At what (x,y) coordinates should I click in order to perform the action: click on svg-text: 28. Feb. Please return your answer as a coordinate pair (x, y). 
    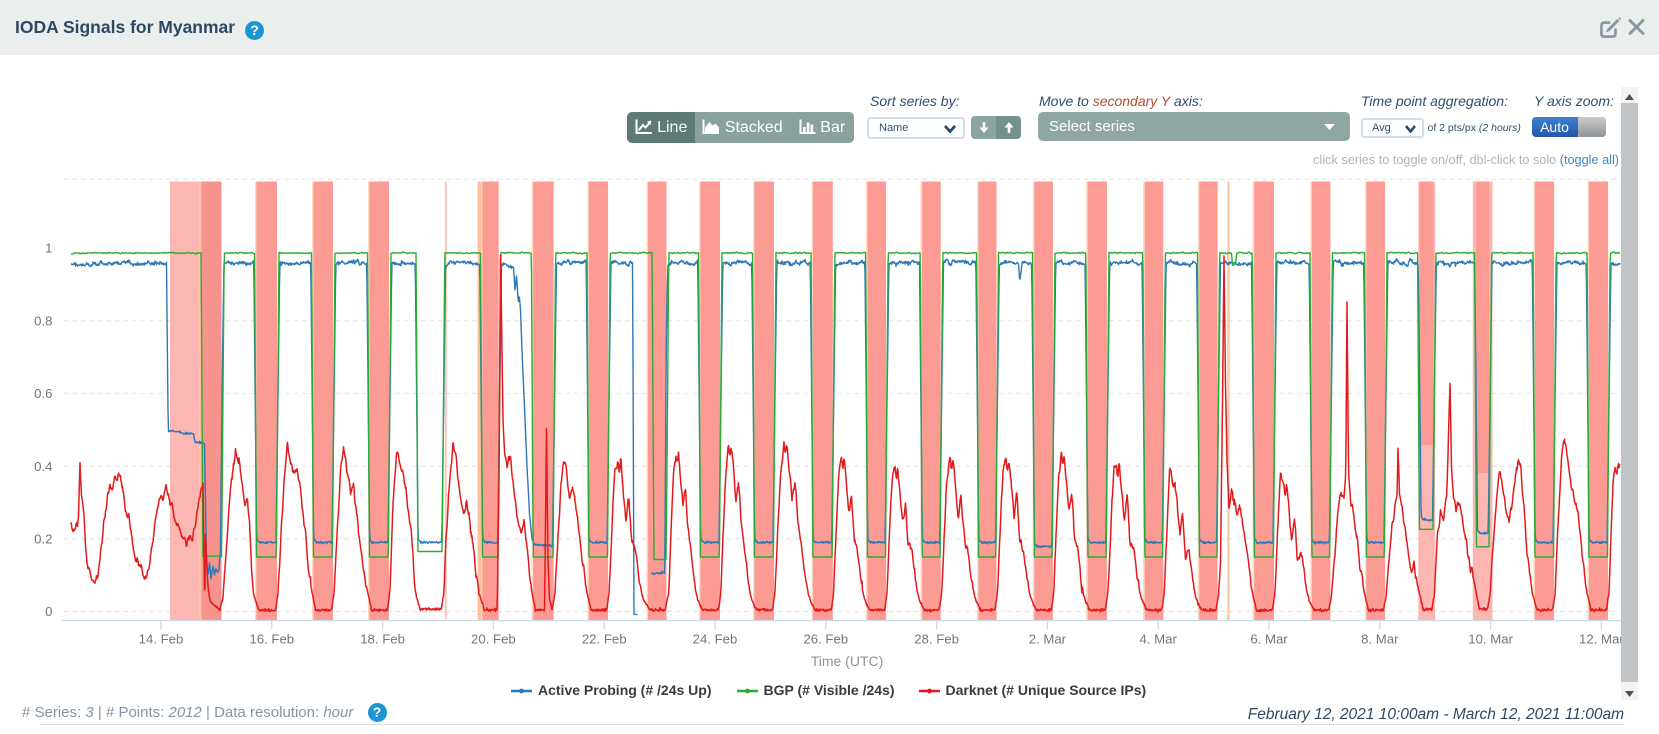
    Looking at the image, I should click on (936, 639).